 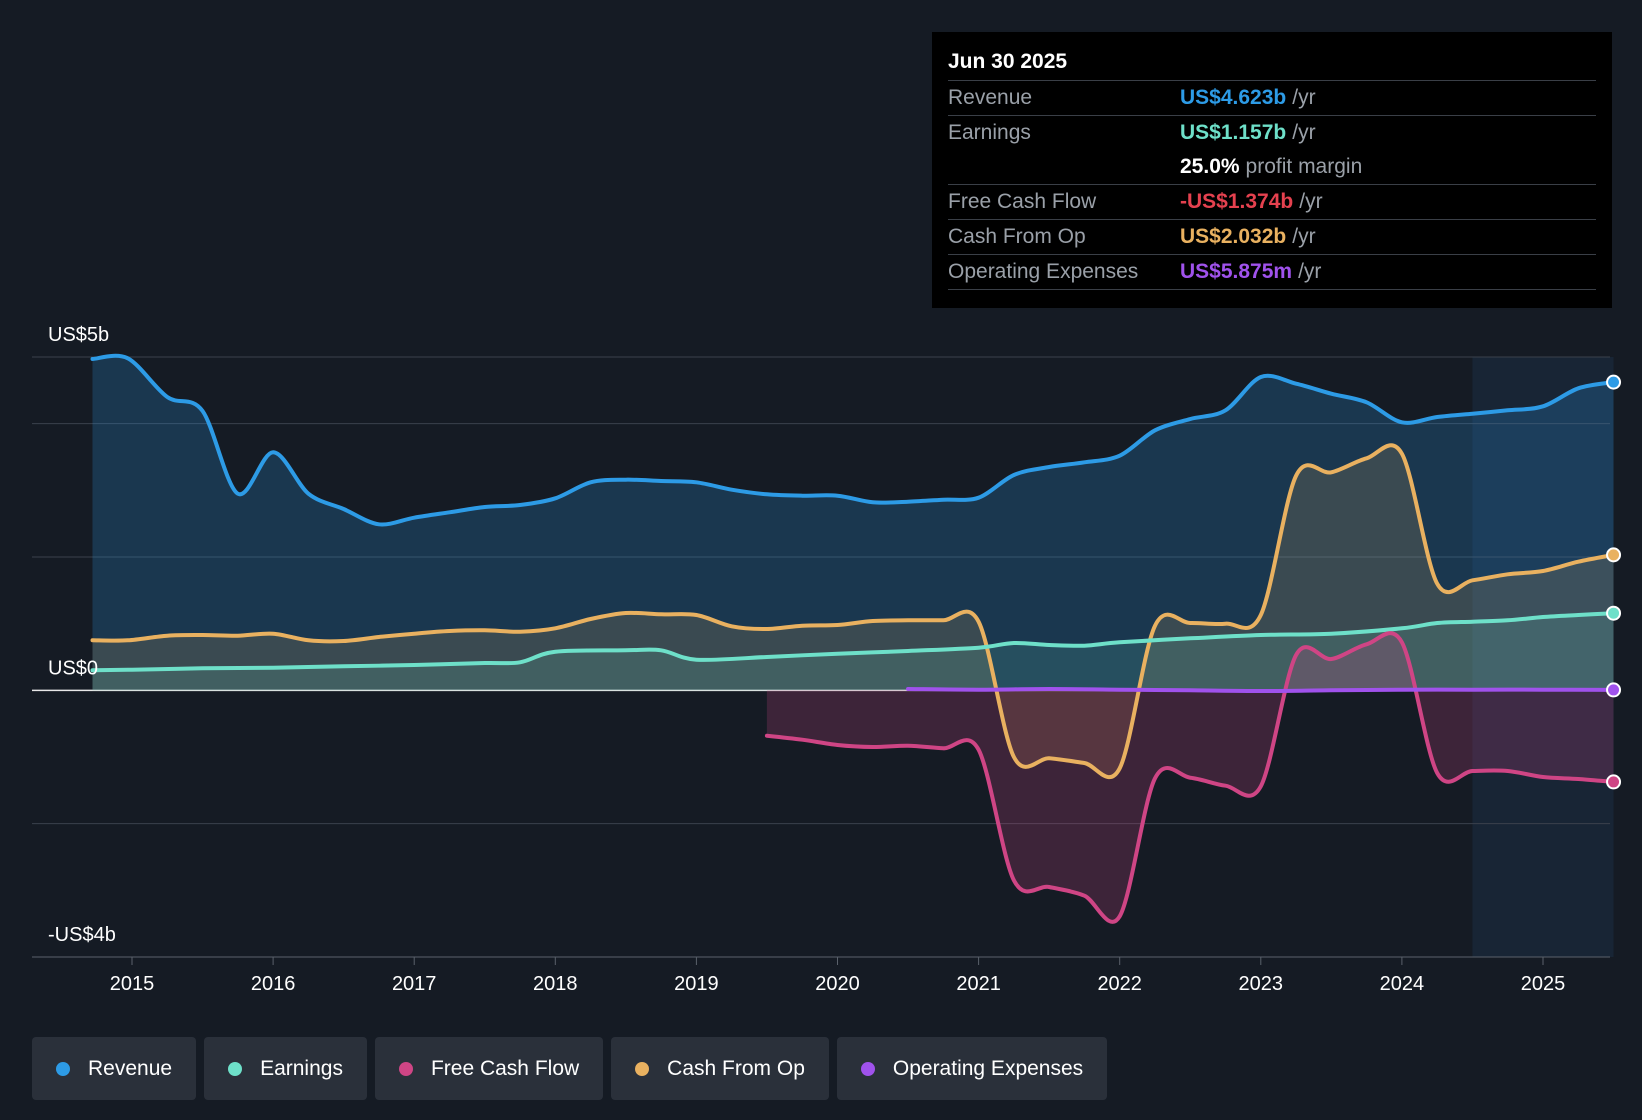 I want to click on x-tick-label: 2021, so click(x=978, y=984).